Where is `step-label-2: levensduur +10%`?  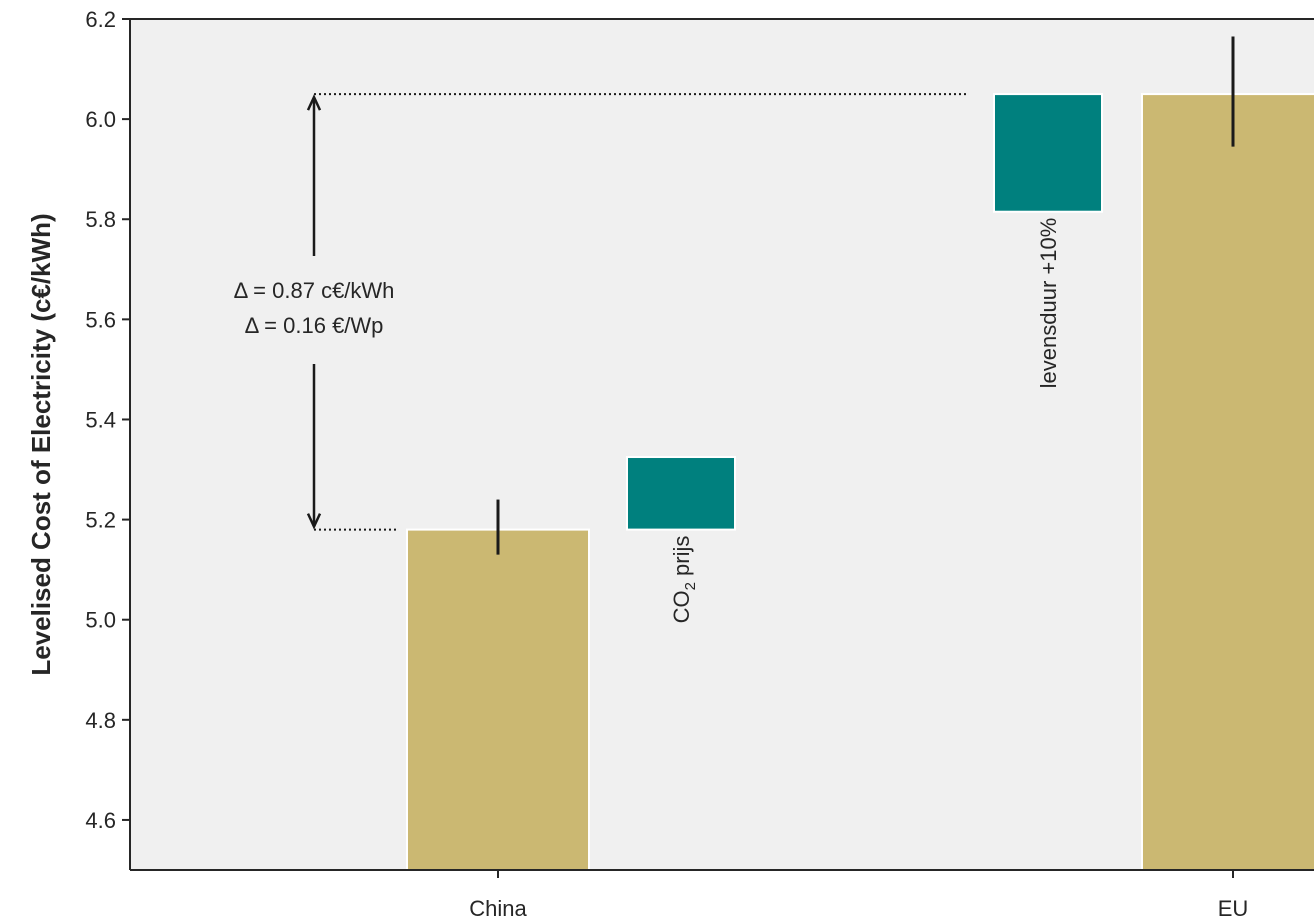 step-label-2: levensduur +10% is located at coordinates (1048, 303).